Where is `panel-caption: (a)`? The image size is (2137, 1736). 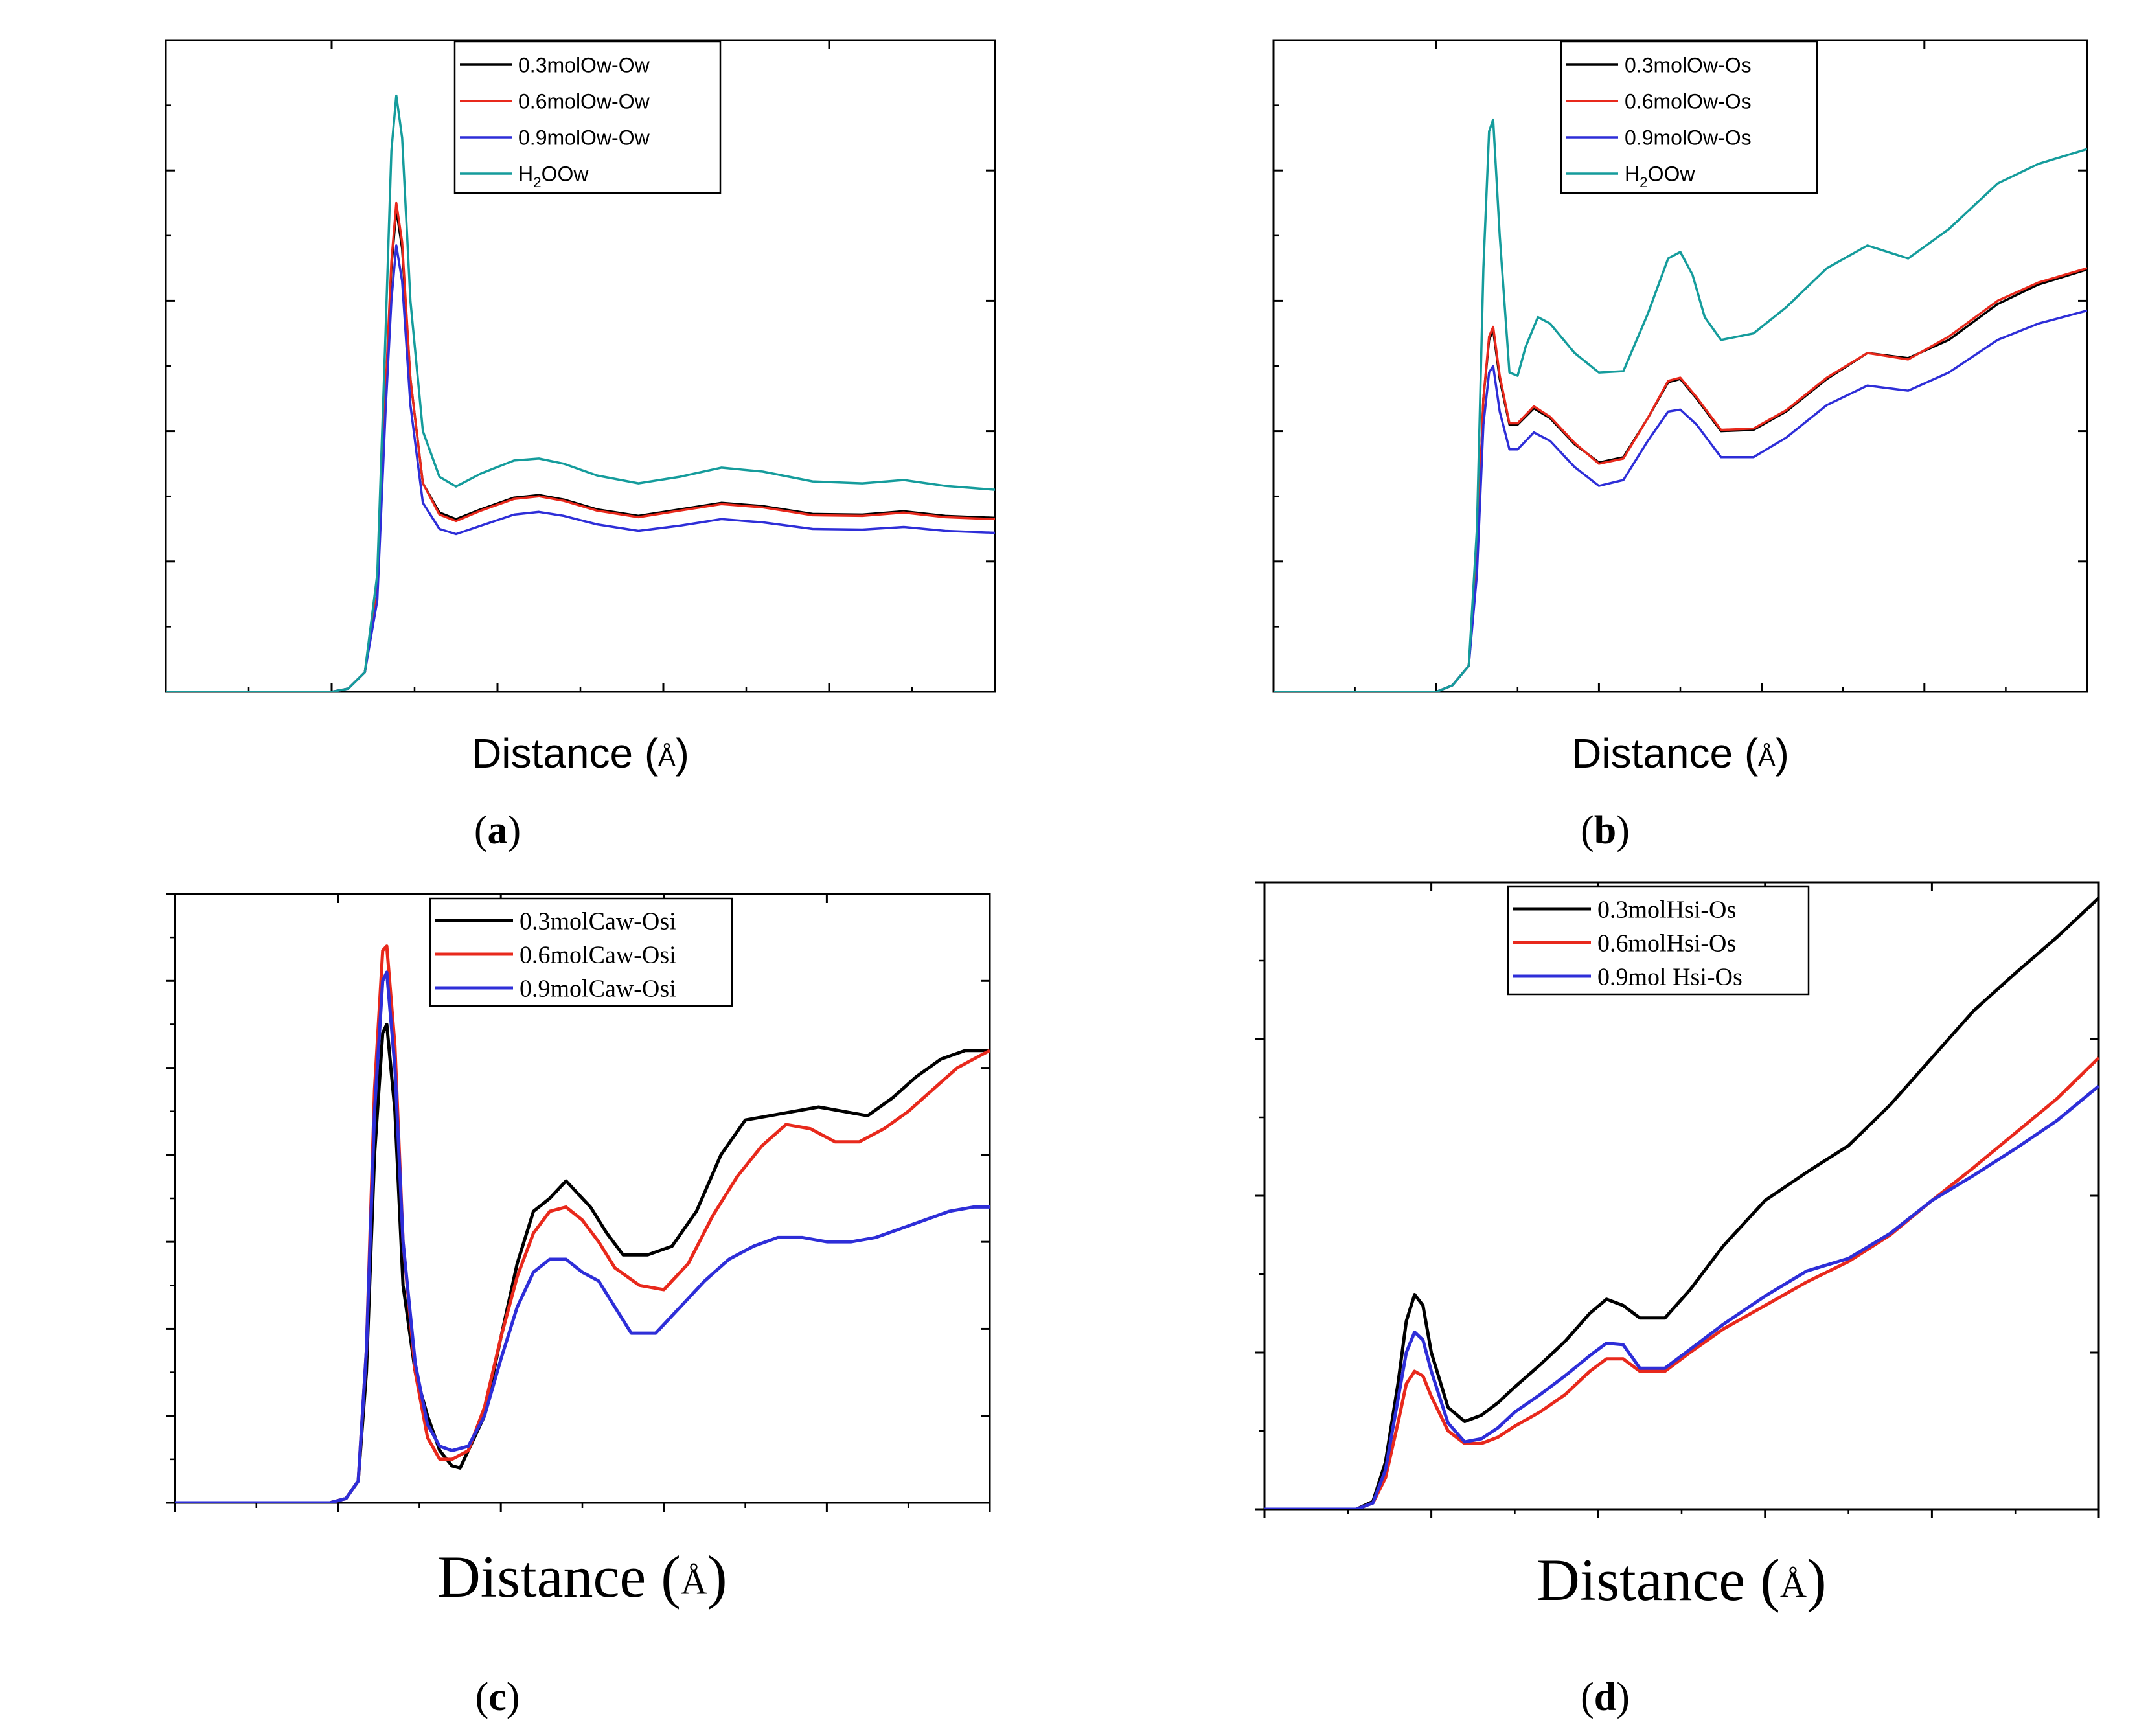
panel-caption: (a) is located at coordinates (497, 830).